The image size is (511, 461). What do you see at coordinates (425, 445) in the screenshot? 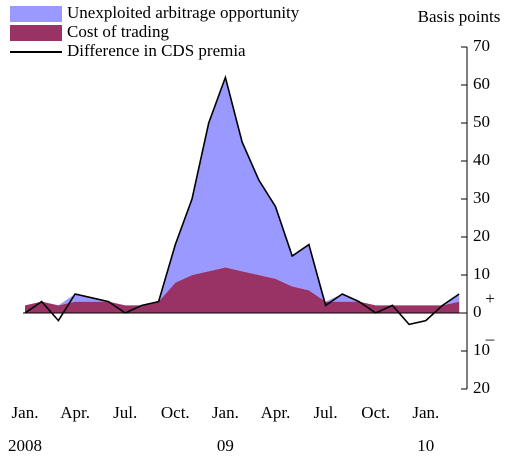
I see `x-year-label: 10` at bounding box center [425, 445].